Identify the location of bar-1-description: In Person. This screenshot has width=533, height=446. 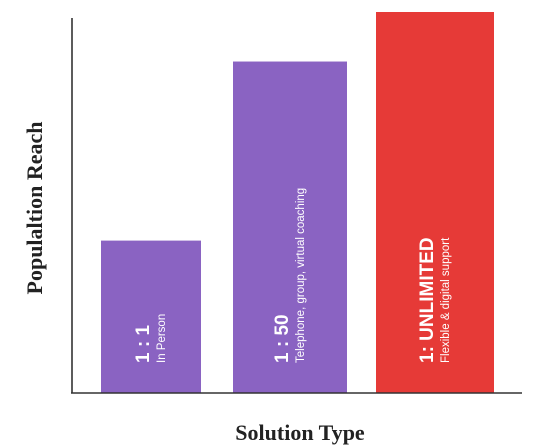
(162, 338).